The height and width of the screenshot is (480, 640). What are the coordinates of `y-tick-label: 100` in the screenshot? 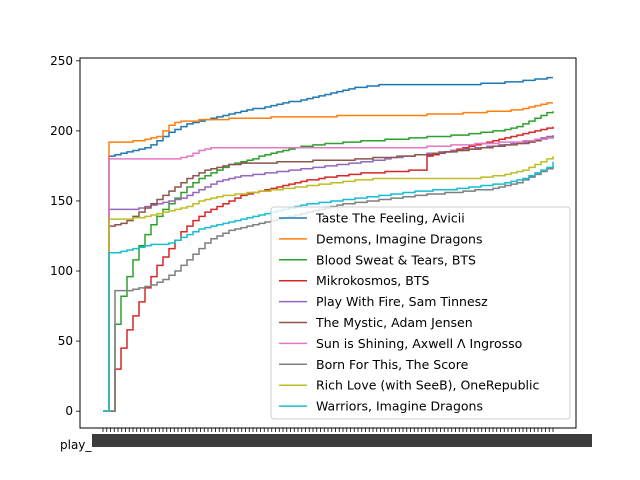 It's located at (61, 271).